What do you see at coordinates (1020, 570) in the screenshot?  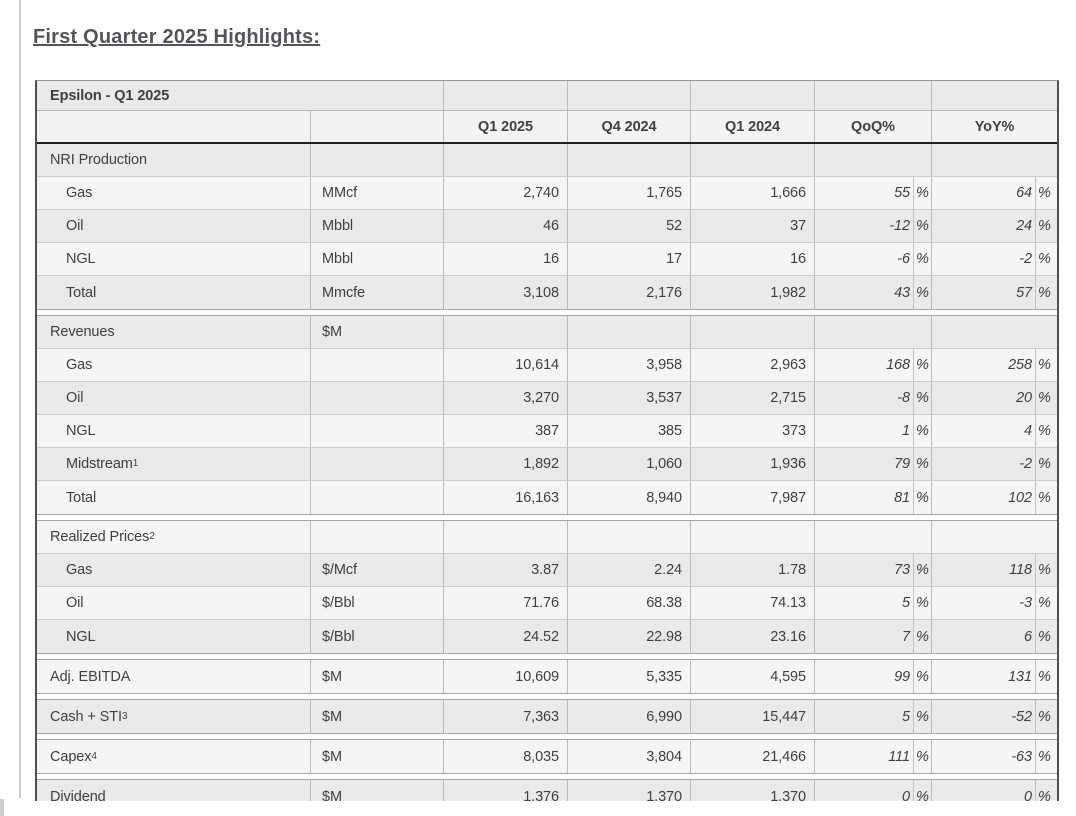 I see `percent-value: 118` at bounding box center [1020, 570].